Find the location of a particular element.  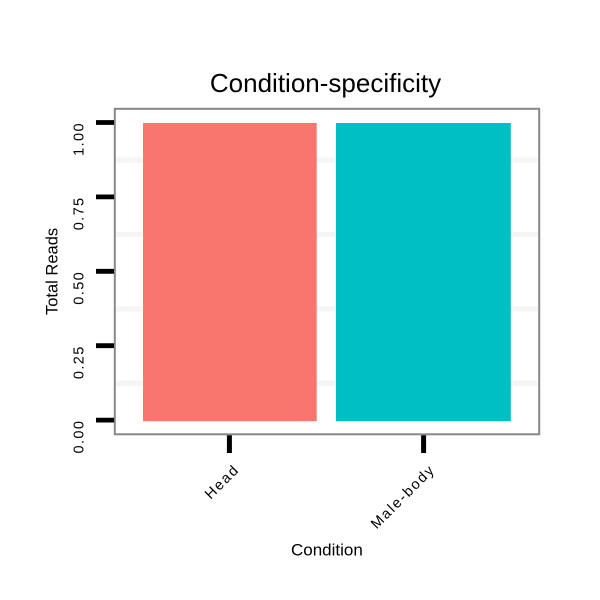

svg-text: Total Reads is located at coordinates (53, 271).